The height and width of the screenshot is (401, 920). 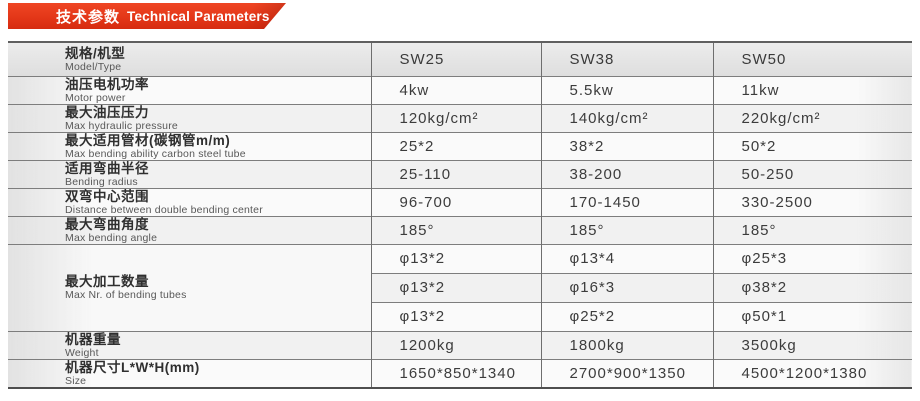 I want to click on row-label-en: Max Nr. of bending tubes, so click(x=126, y=295).